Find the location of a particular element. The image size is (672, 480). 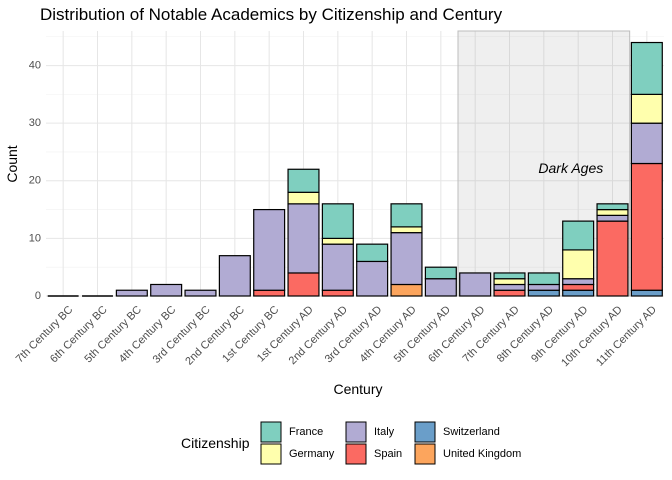

legend-label: Germany is located at coordinates (312, 454).